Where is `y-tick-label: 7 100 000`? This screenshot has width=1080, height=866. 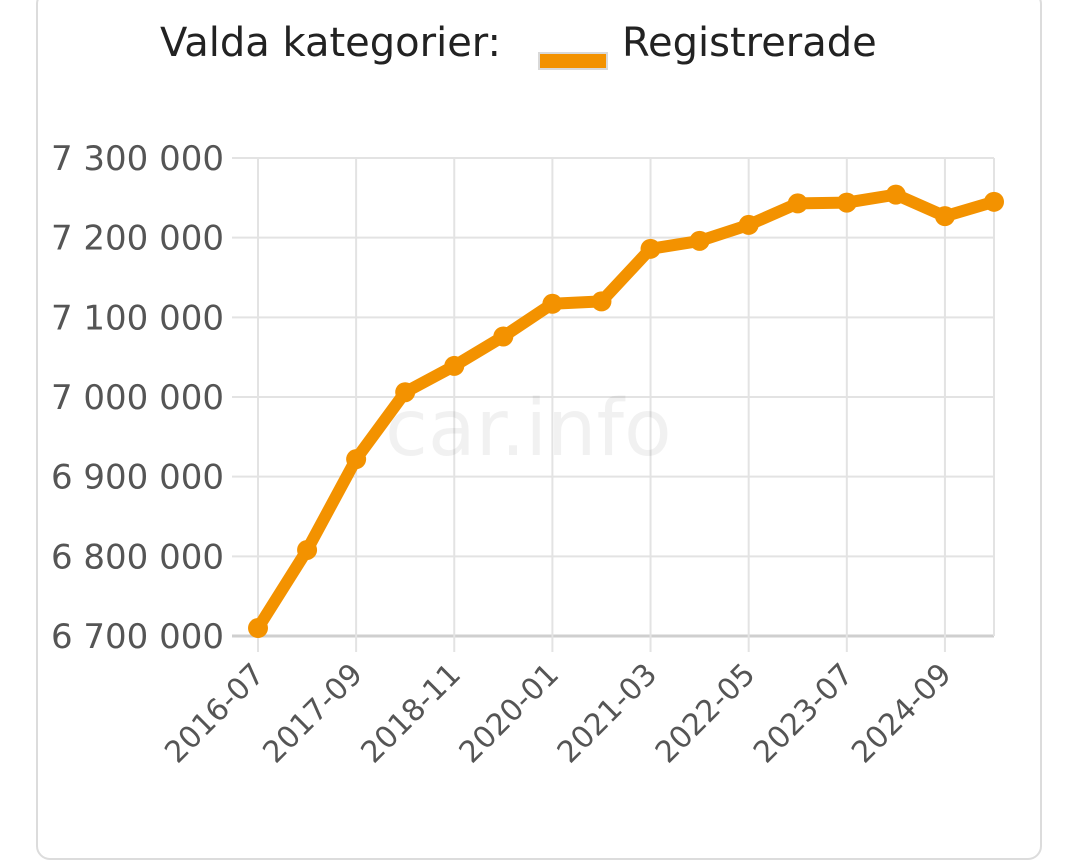
y-tick-label: 7 100 000 is located at coordinates (137, 318).